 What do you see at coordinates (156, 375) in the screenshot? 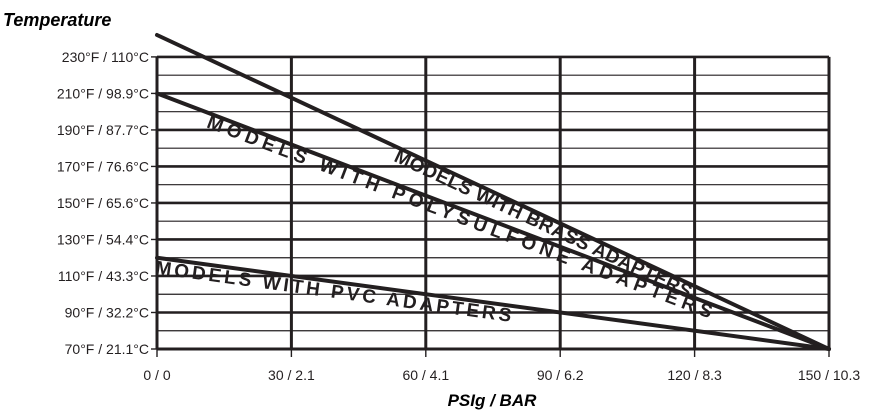
I see `x-tick-label: 0 / 0` at bounding box center [156, 375].